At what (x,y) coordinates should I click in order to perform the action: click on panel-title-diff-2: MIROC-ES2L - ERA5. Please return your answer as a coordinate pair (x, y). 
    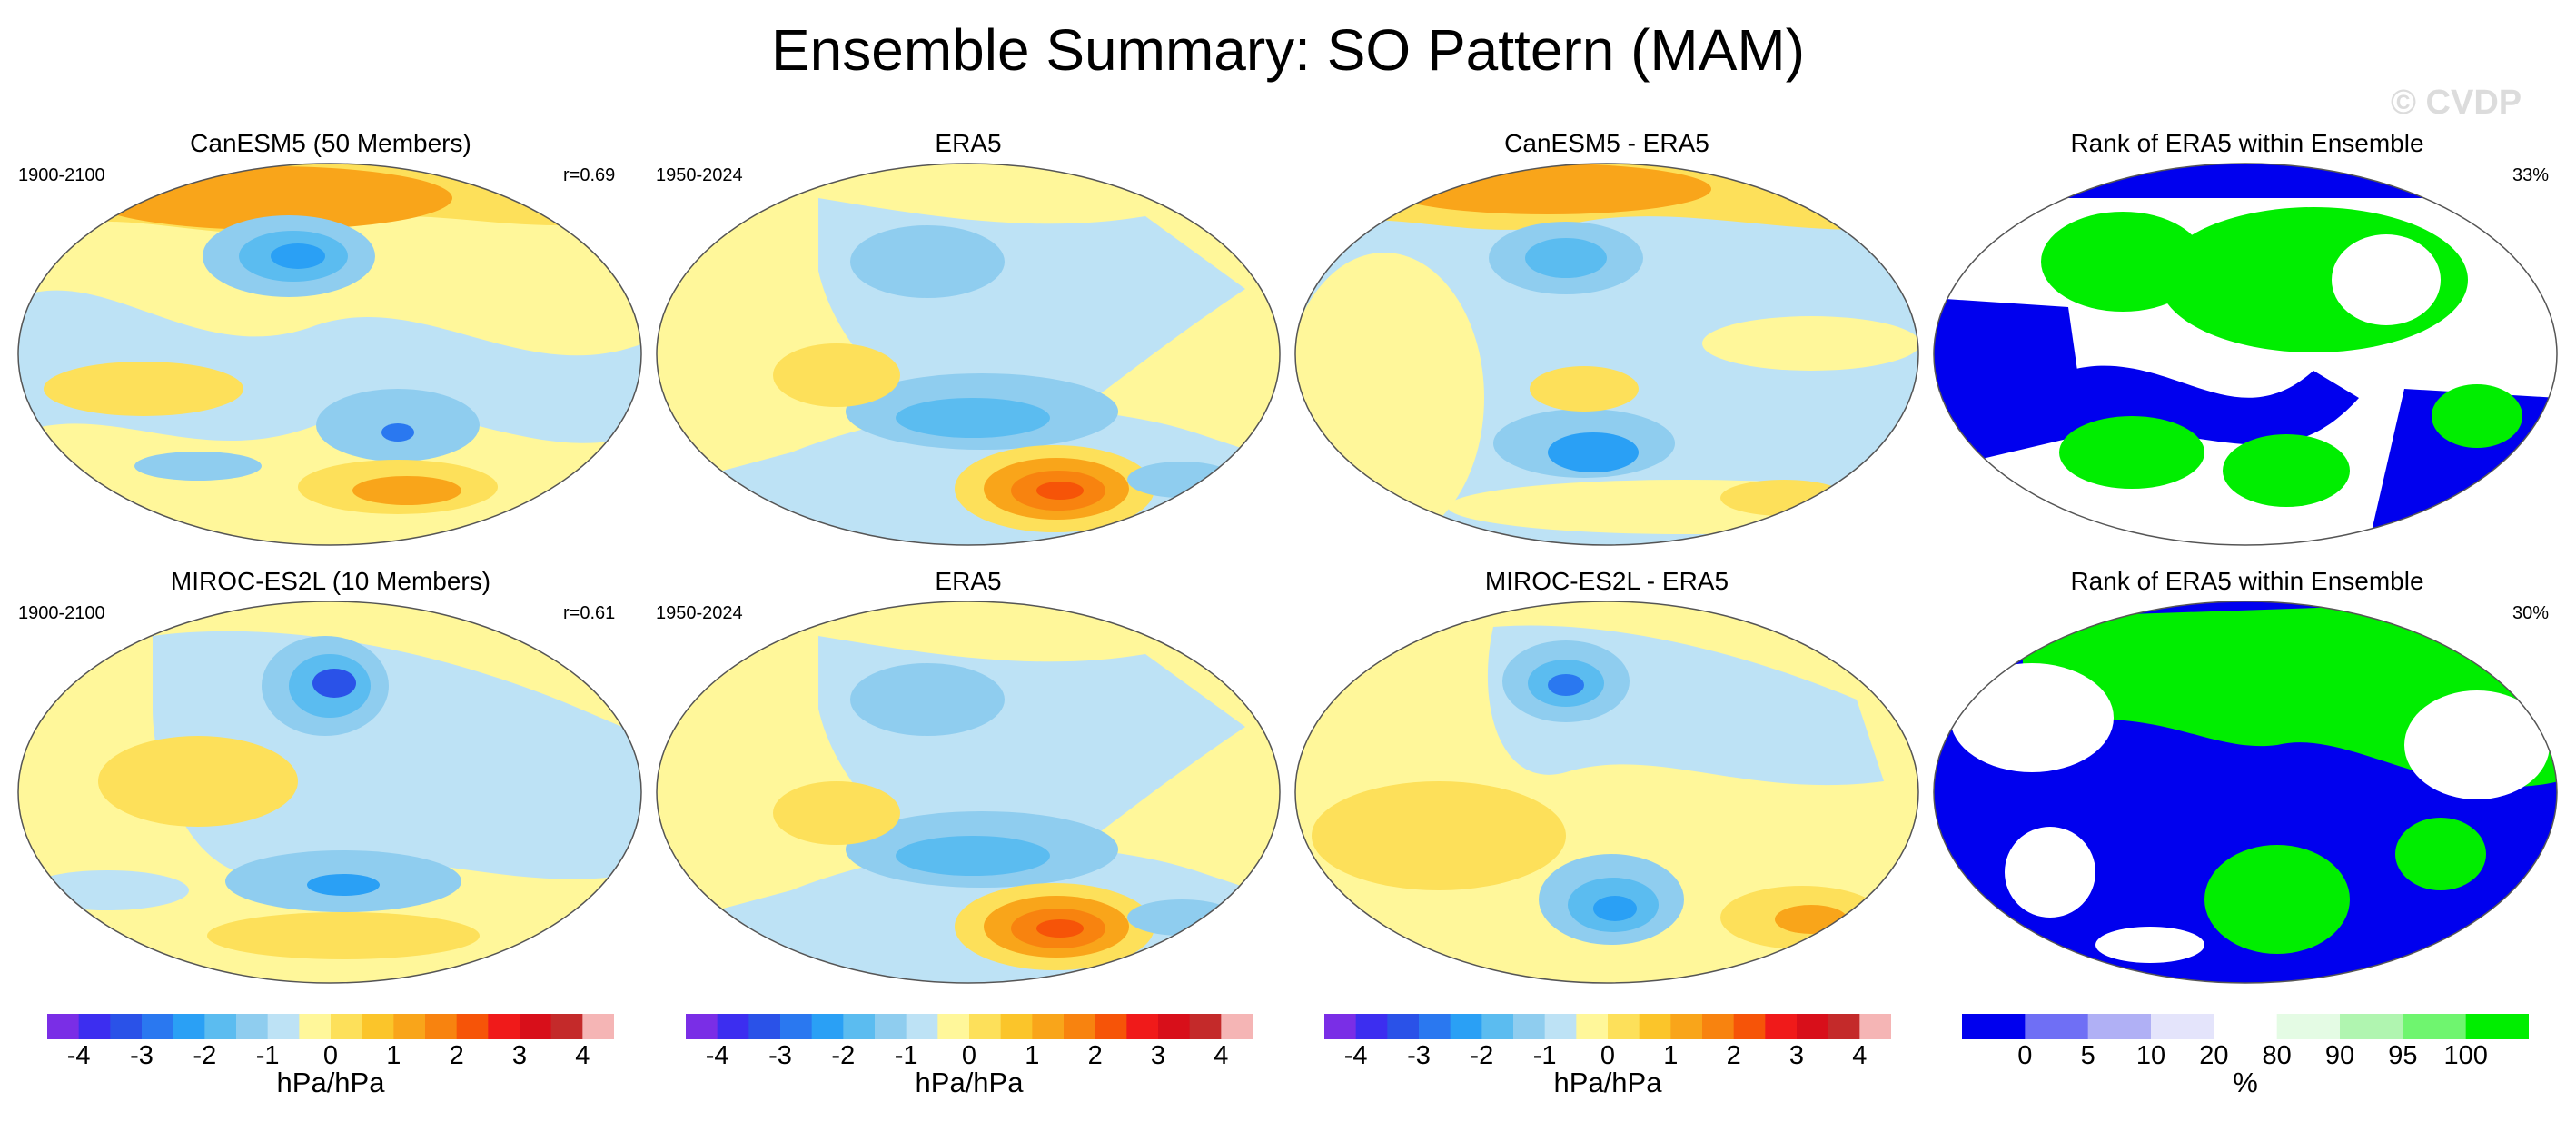
    Looking at the image, I should click on (1606, 581).